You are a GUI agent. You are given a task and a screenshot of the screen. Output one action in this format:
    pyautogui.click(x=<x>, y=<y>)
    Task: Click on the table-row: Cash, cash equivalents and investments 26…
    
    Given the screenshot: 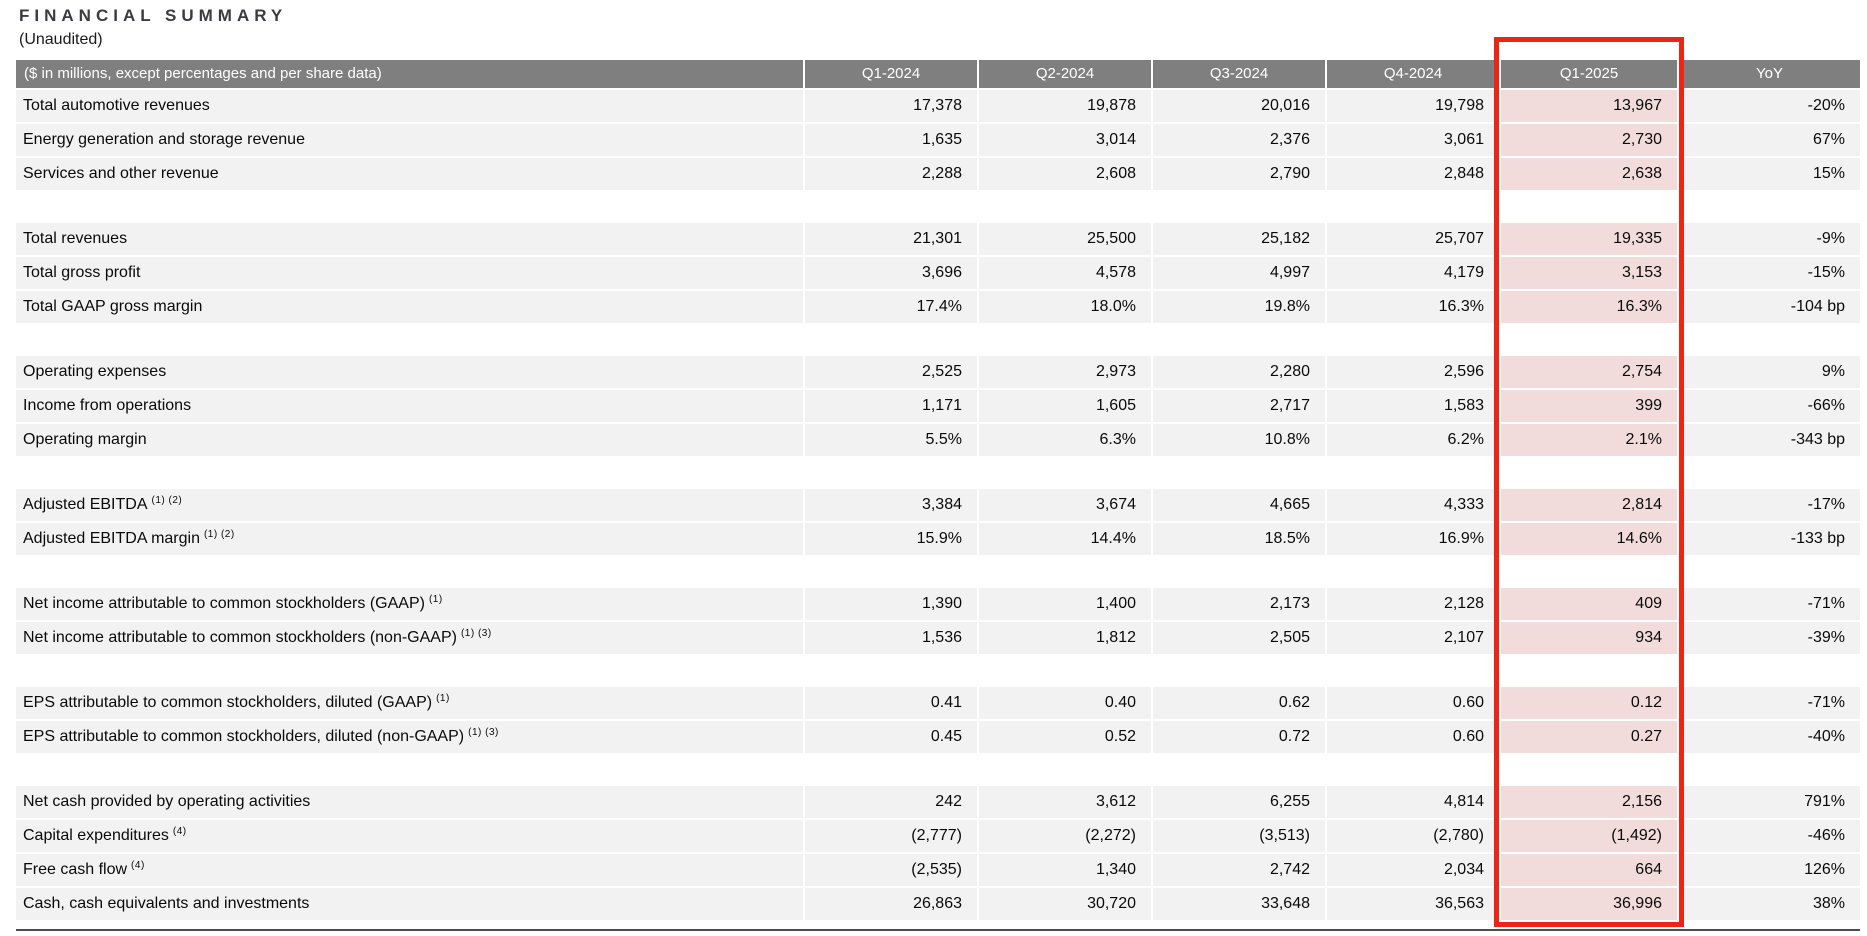 What is the action you would take?
    pyautogui.click(x=938, y=904)
    